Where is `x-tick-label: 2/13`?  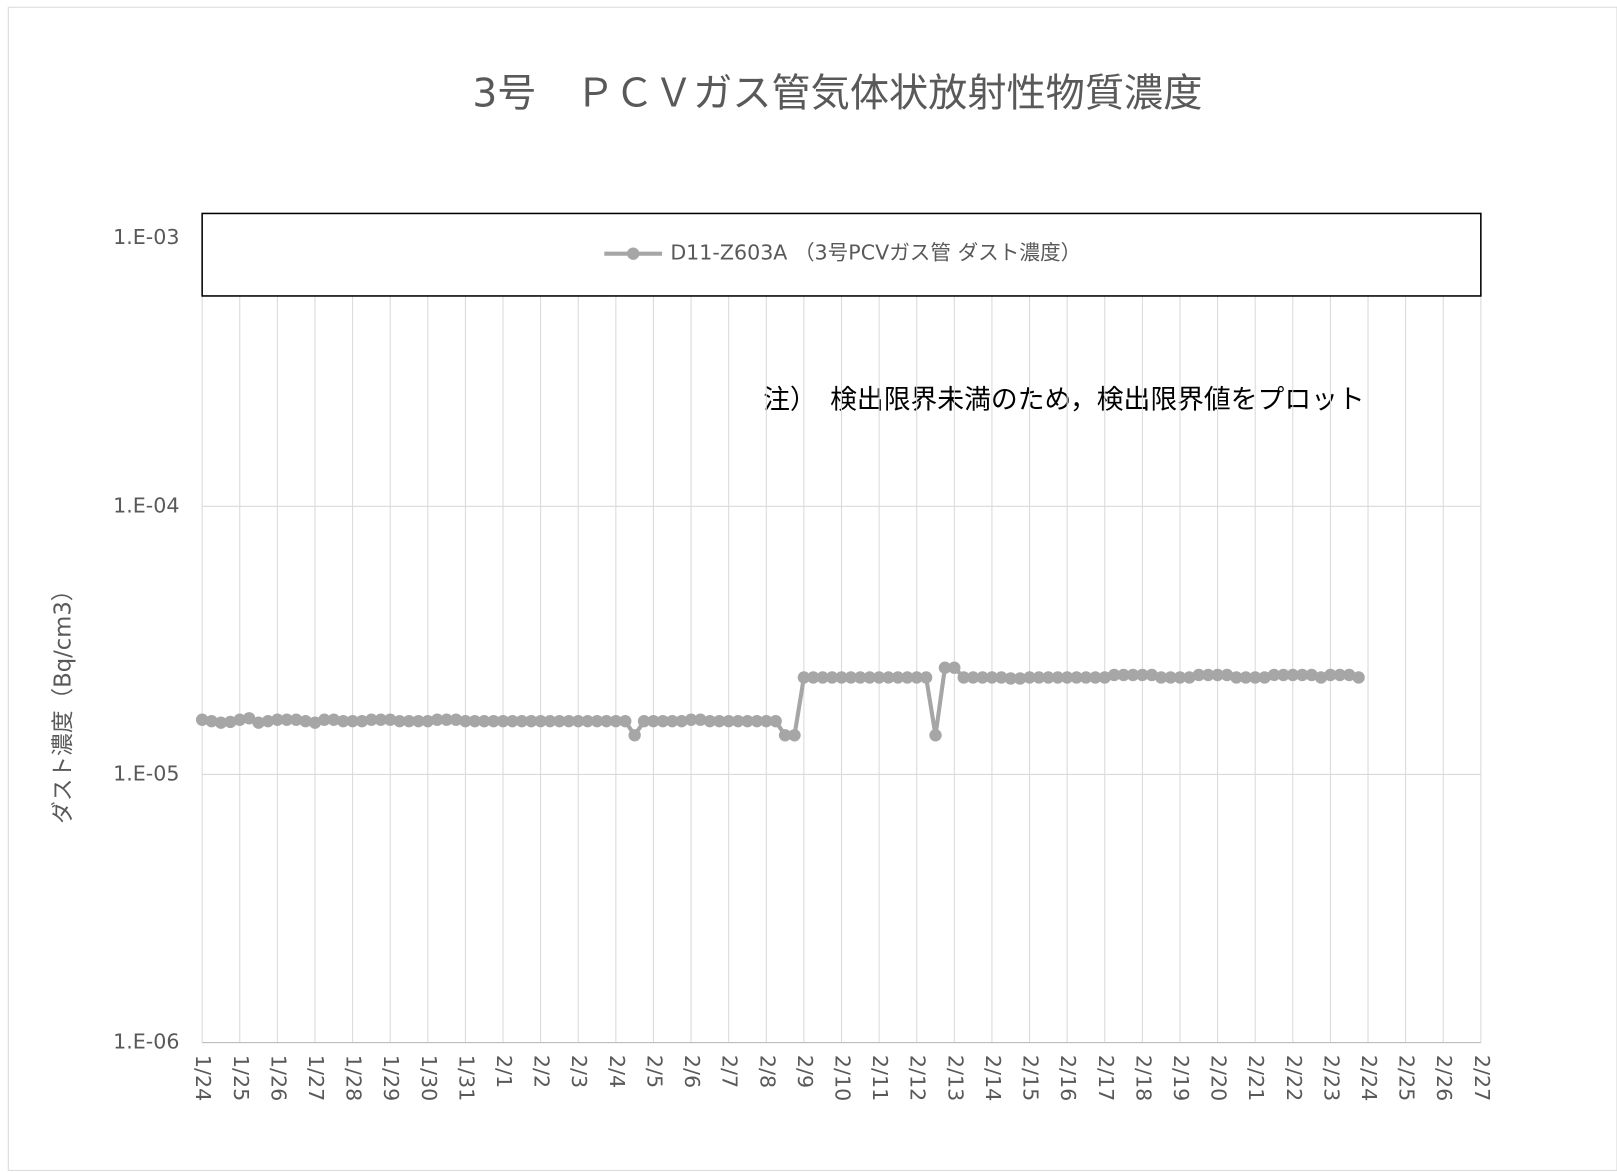
x-tick-label: 2/13 is located at coordinates (955, 1078).